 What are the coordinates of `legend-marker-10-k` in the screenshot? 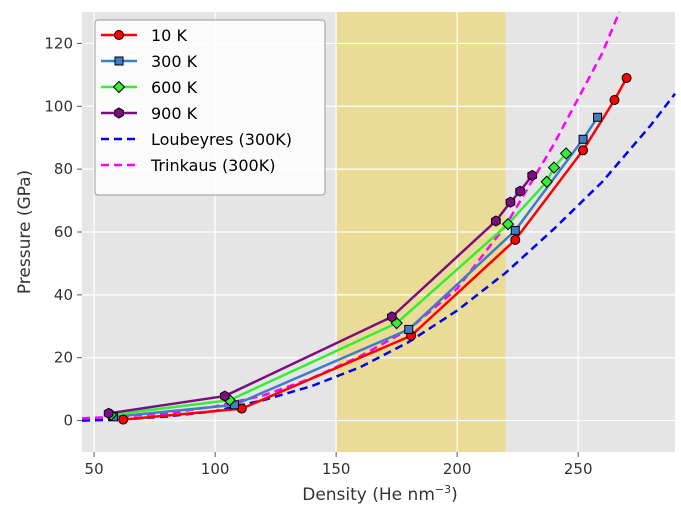 It's located at (119, 35).